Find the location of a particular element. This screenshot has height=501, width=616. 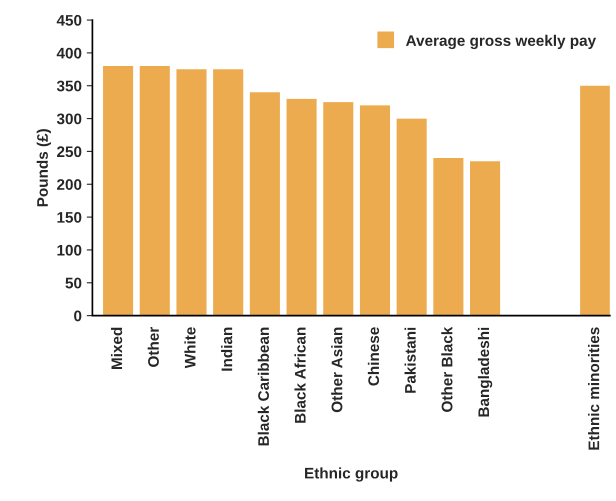

x-tick-label: Ethnic minorities is located at coordinates (594, 388).